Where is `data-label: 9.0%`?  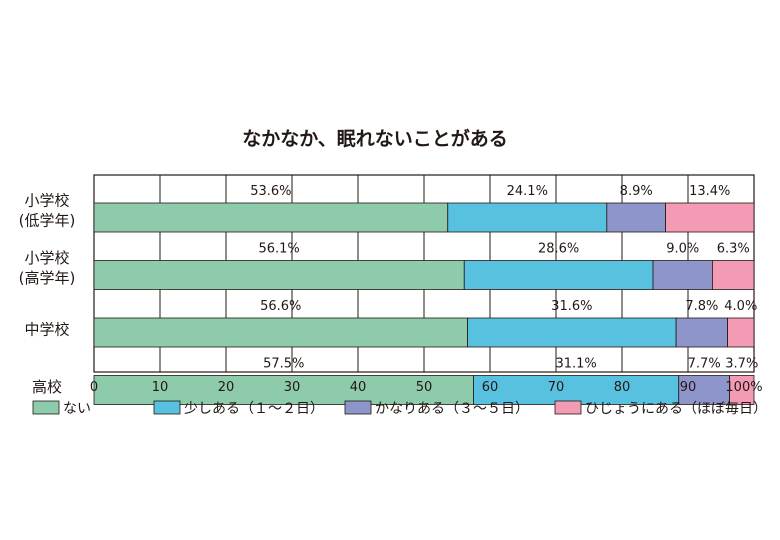 data-label: 9.0% is located at coordinates (682, 249).